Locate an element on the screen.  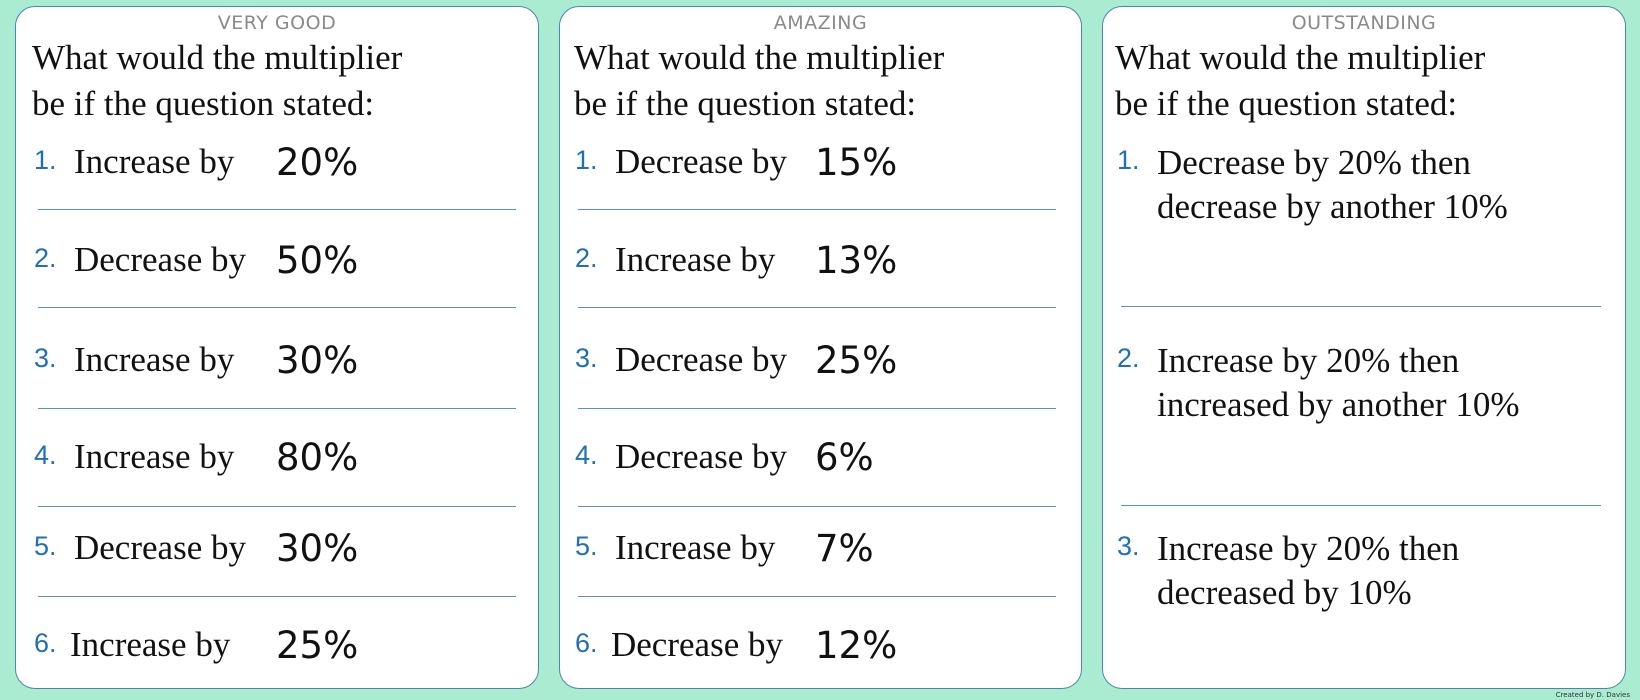
question-percent: 20% is located at coordinates (317, 162).